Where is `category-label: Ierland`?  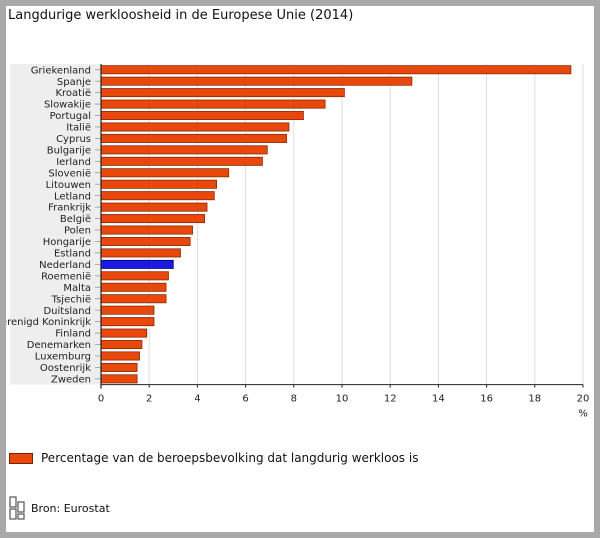
category-label: Ierland is located at coordinates (73, 162).